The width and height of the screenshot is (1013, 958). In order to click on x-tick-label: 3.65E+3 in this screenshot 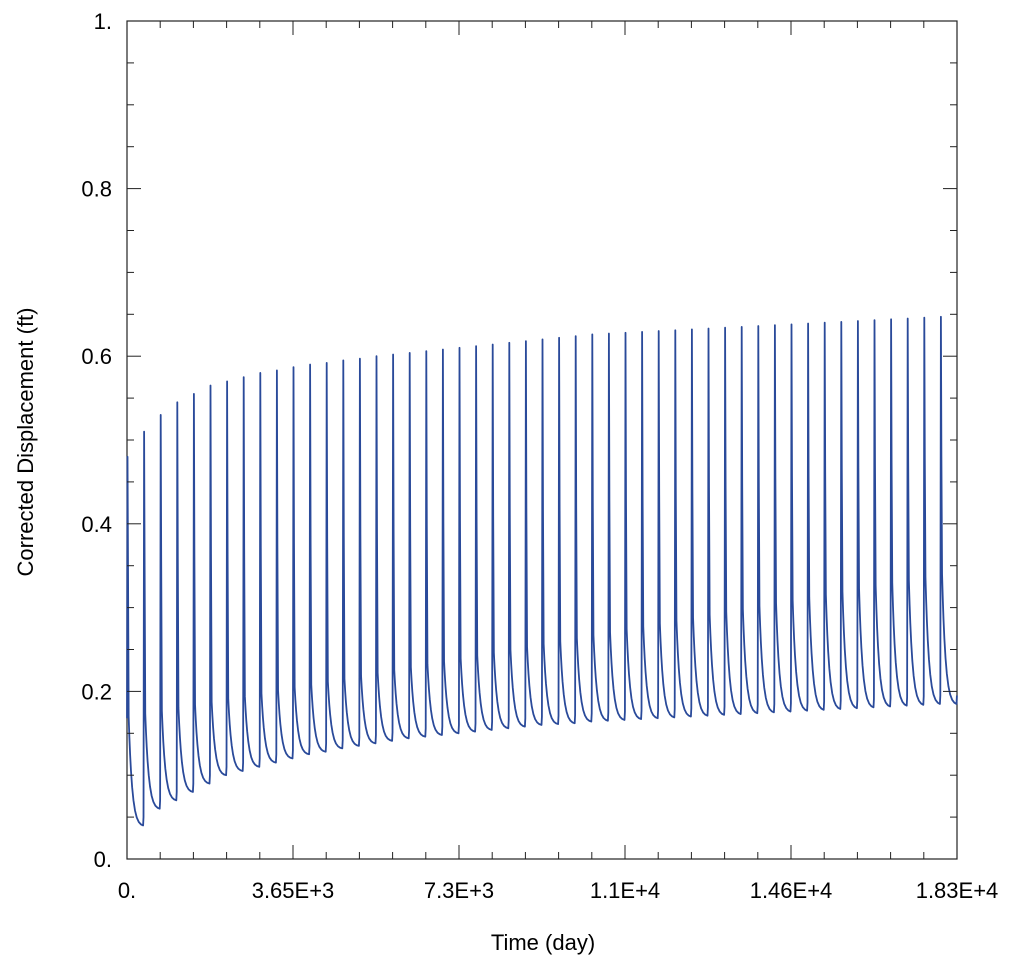, I will do `click(293, 890)`.